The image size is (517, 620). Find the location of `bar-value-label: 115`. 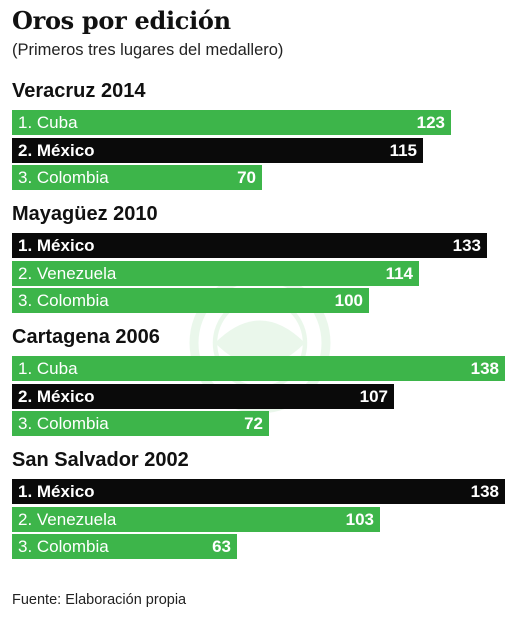

bar-value-label: 115 is located at coordinates (403, 150).